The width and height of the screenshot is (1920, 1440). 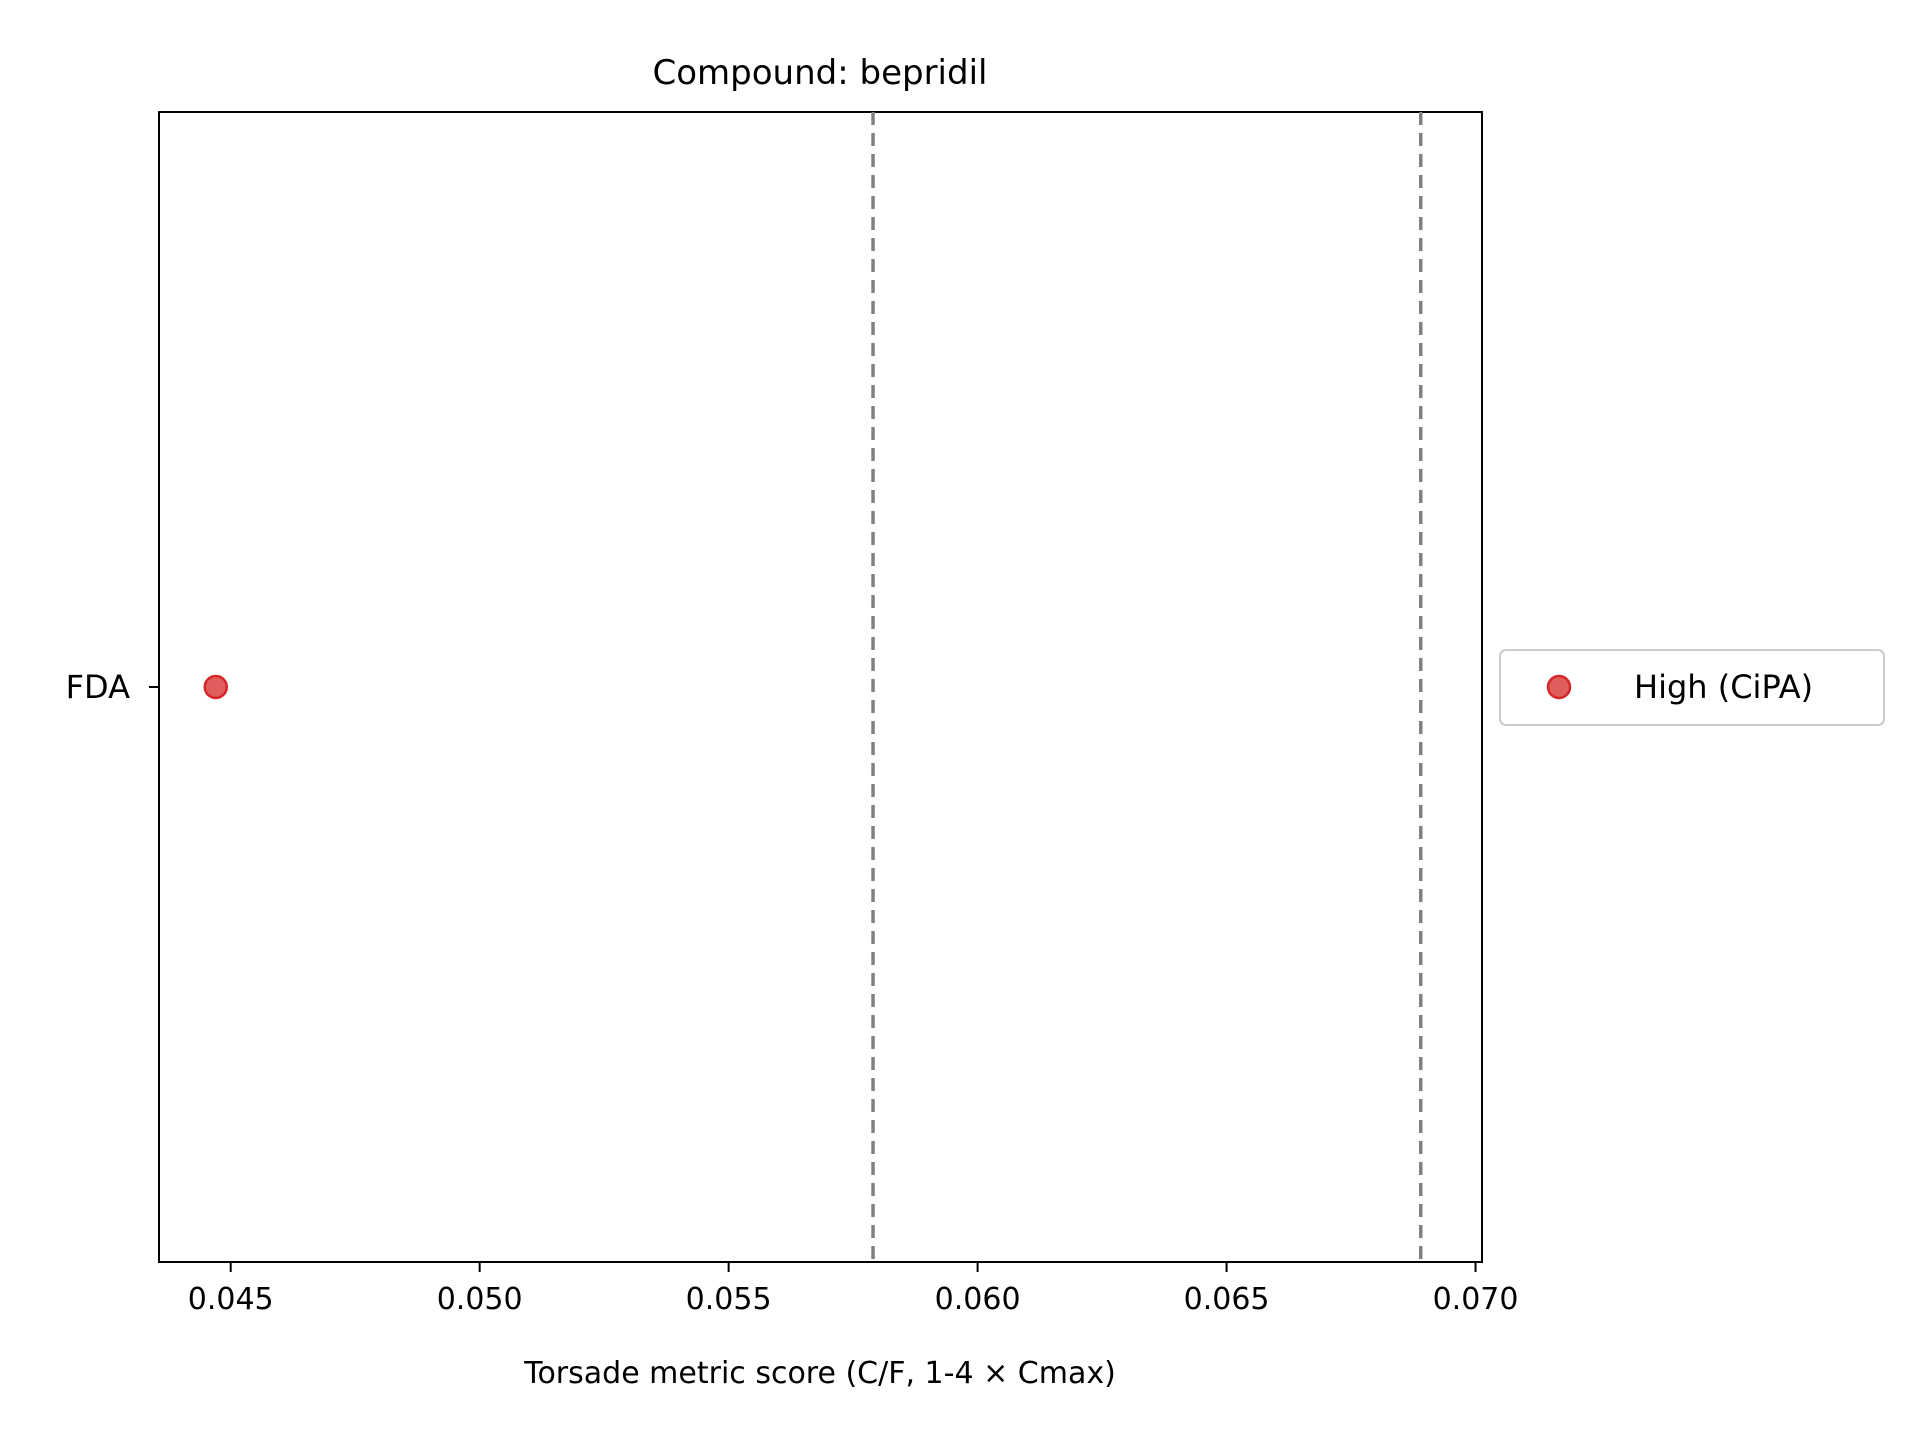 I want to click on chart-title: Compound: bepridil, so click(x=820, y=73).